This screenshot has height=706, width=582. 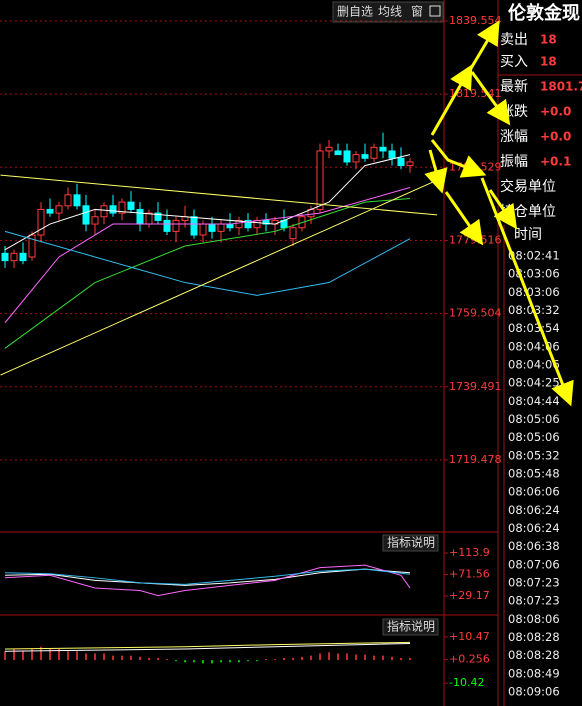 What do you see at coordinates (528, 235) in the screenshot?
I see `time-header: 时间` at bounding box center [528, 235].